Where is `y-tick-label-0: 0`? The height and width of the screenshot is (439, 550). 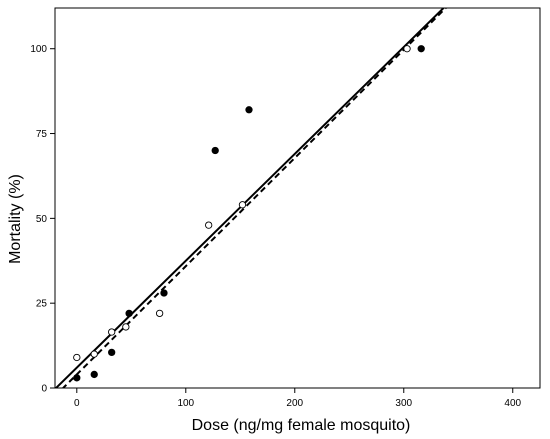 y-tick-label-0: 0 is located at coordinates (44, 389).